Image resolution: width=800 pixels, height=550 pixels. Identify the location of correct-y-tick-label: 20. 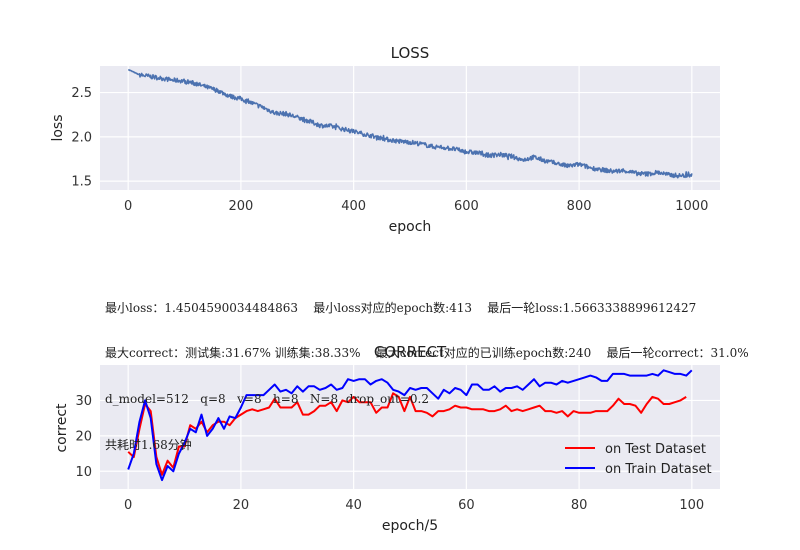
(83, 436).